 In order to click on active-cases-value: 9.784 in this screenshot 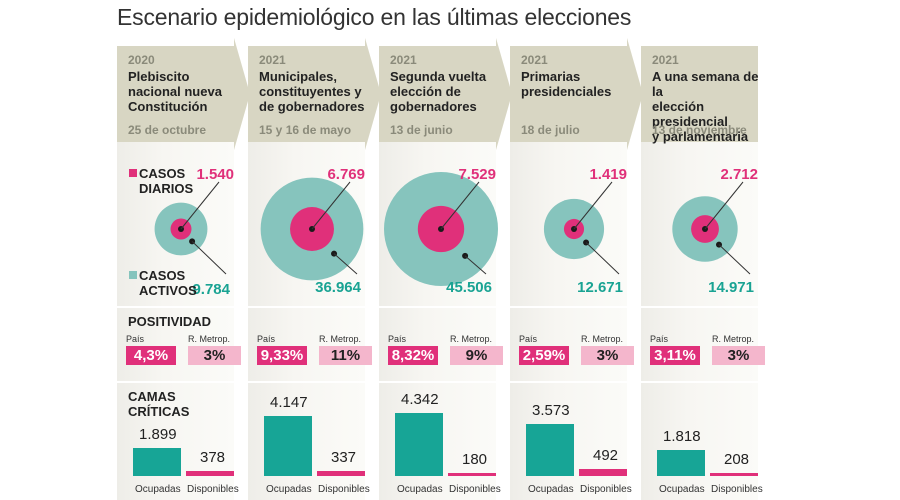, I will do `click(211, 289)`.